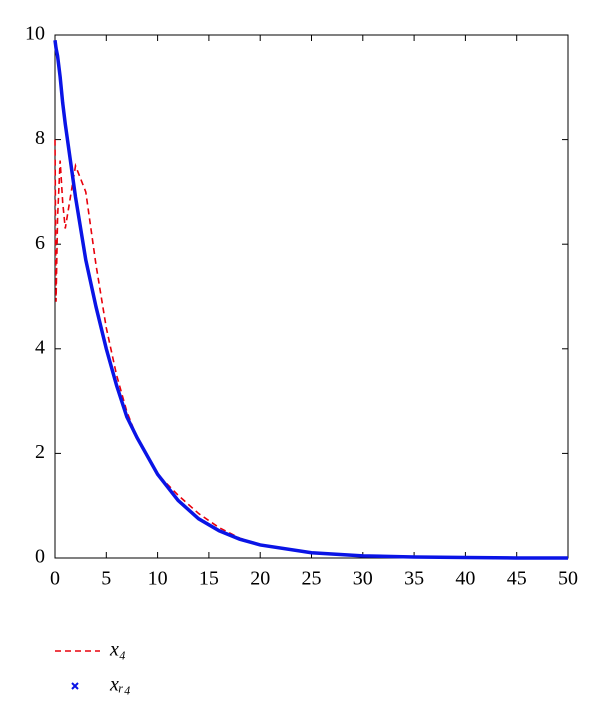 This screenshot has width=600, height=716. What do you see at coordinates (55, 579) in the screenshot?
I see `x-tick-label: 0` at bounding box center [55, 579].